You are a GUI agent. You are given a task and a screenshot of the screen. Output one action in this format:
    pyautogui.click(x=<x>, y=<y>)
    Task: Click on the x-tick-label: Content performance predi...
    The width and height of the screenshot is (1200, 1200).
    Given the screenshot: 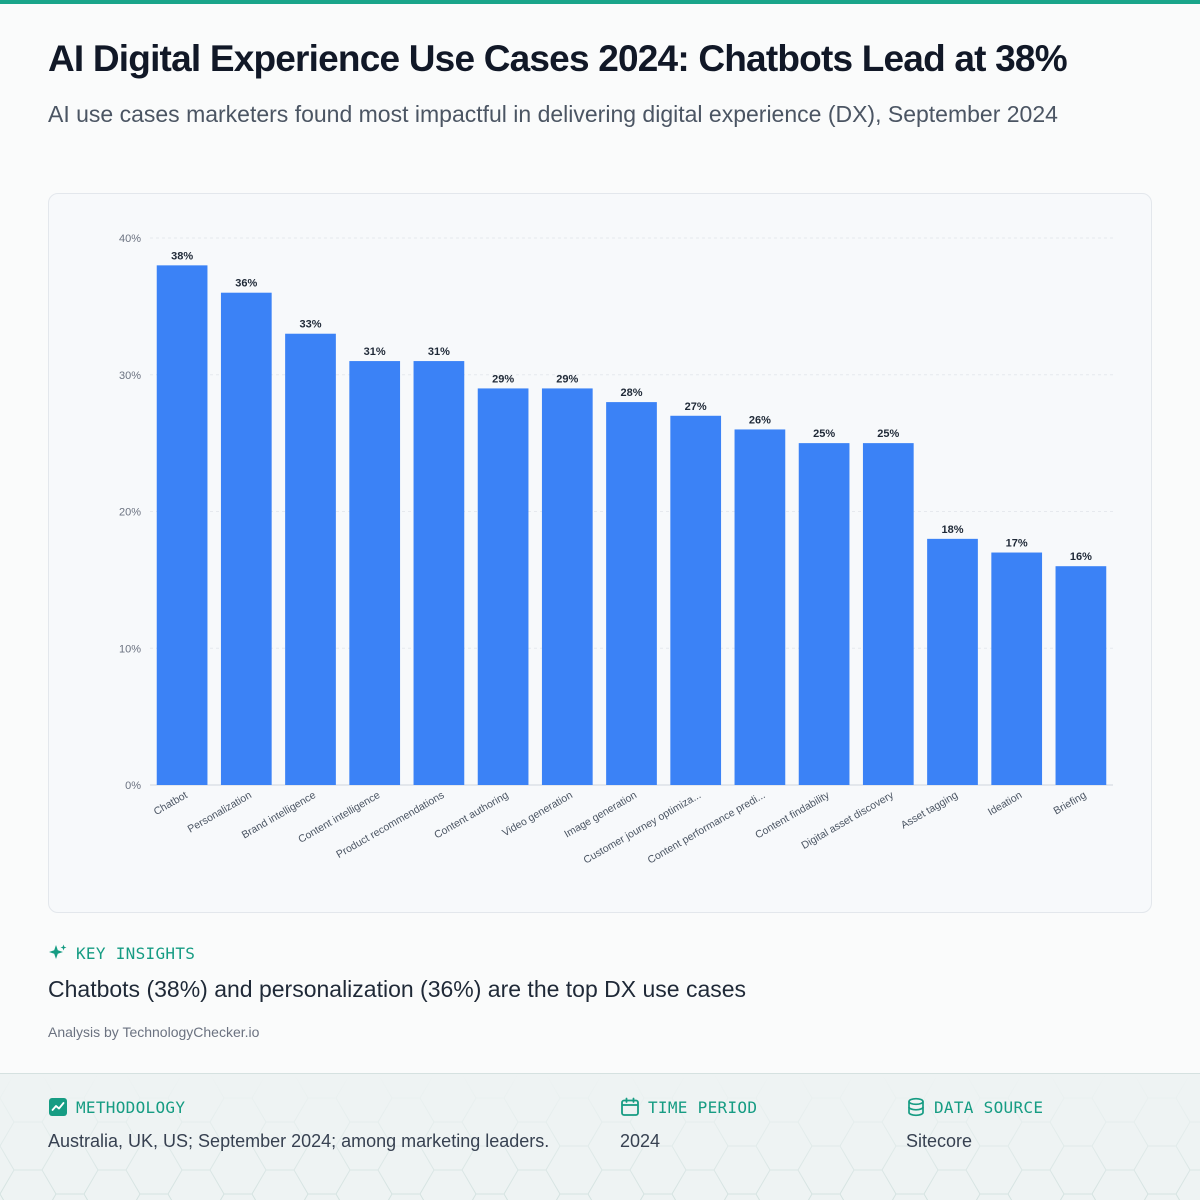 What is the action you would take?
    pyautogui.click(x=707, y=827)
    